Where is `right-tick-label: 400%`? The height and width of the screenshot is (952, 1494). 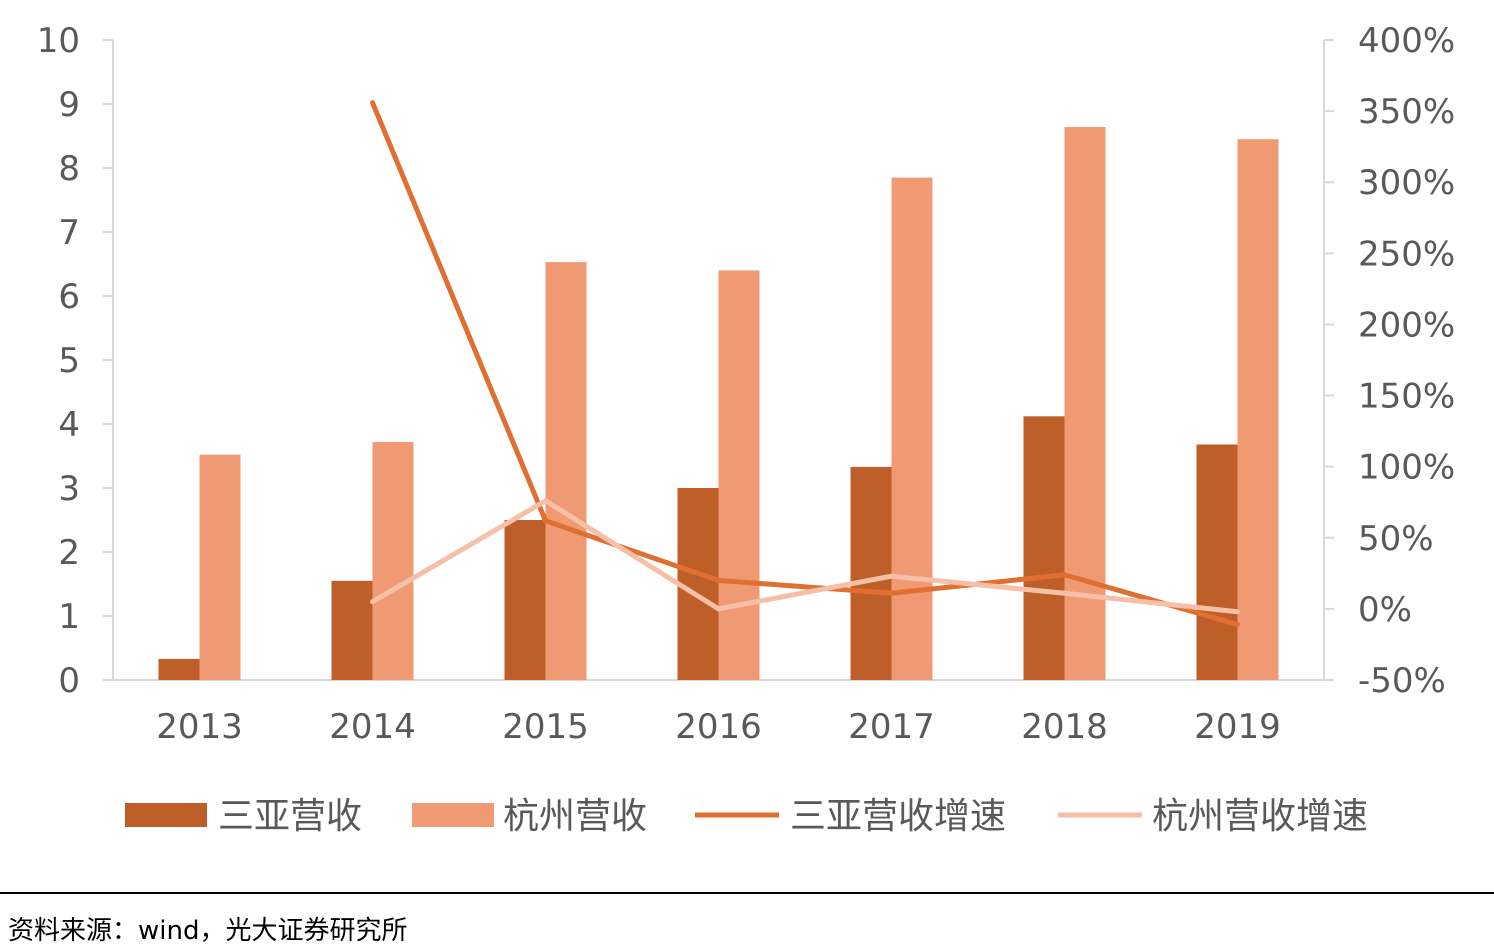
right-tick-label: 400% is located at coordinates (1406, 41).